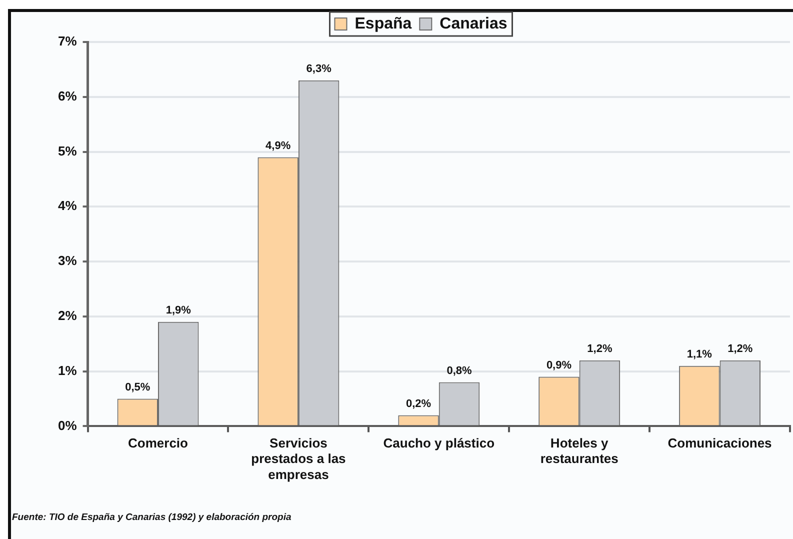 This screenshot has width=793, height=539. What do you see at coordinates (319, 68) in the screenshot?
I see `data-label: 6,3%` at bounding box center [319, 68].